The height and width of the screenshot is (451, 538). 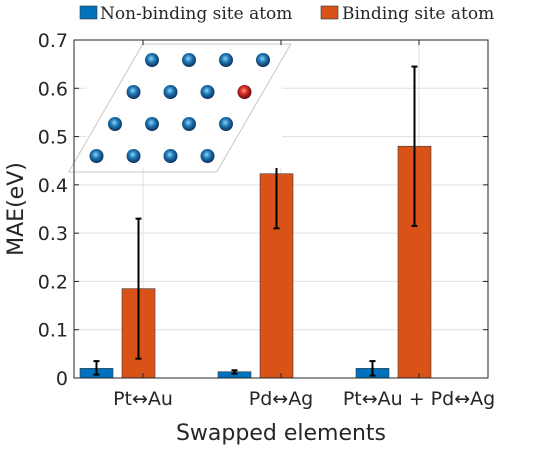 I want to click on y-tick-label: 0.7, so click(x=53, y=41).